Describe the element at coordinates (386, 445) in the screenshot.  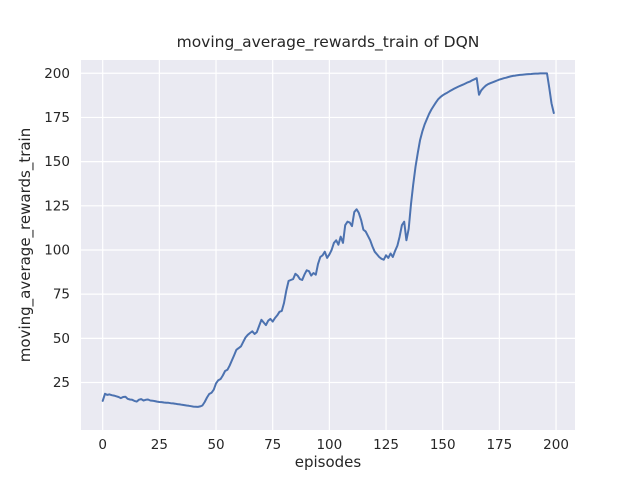
I see `x-tick-label: 125` at that location.